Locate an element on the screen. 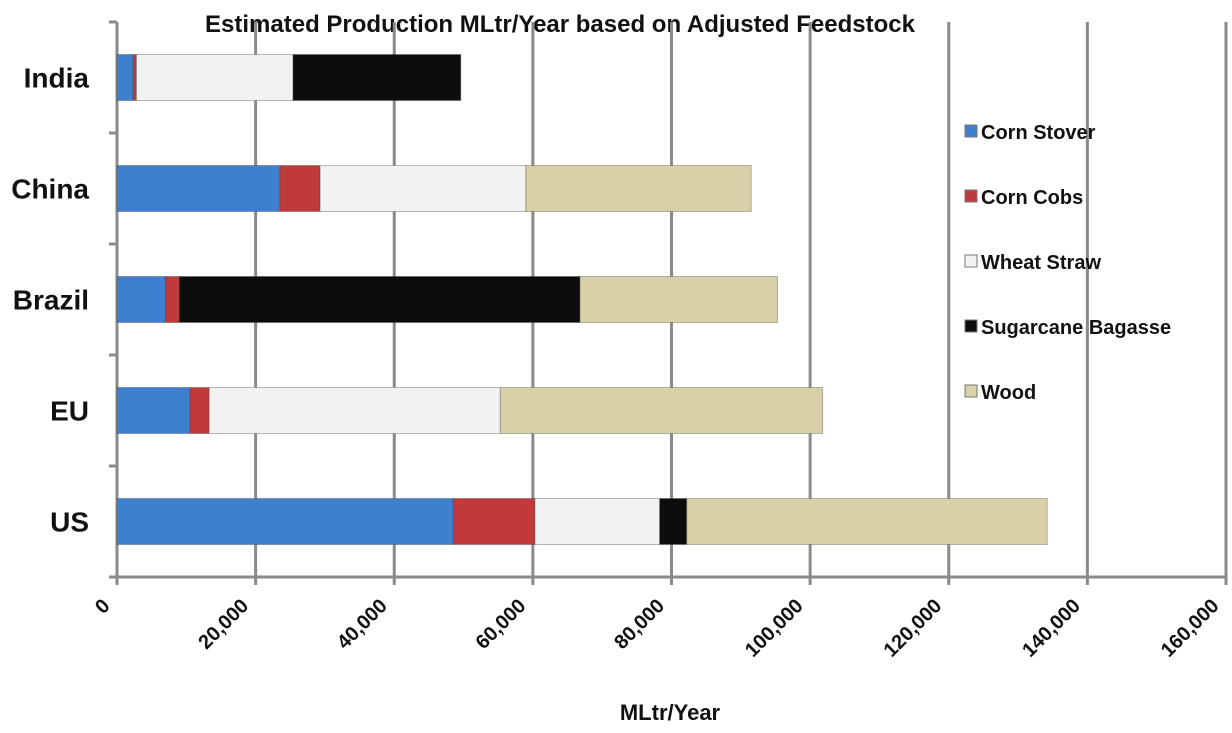 This screenshot has height=733, width=1232. y-category-label: US is located at coordinates (69, 522).